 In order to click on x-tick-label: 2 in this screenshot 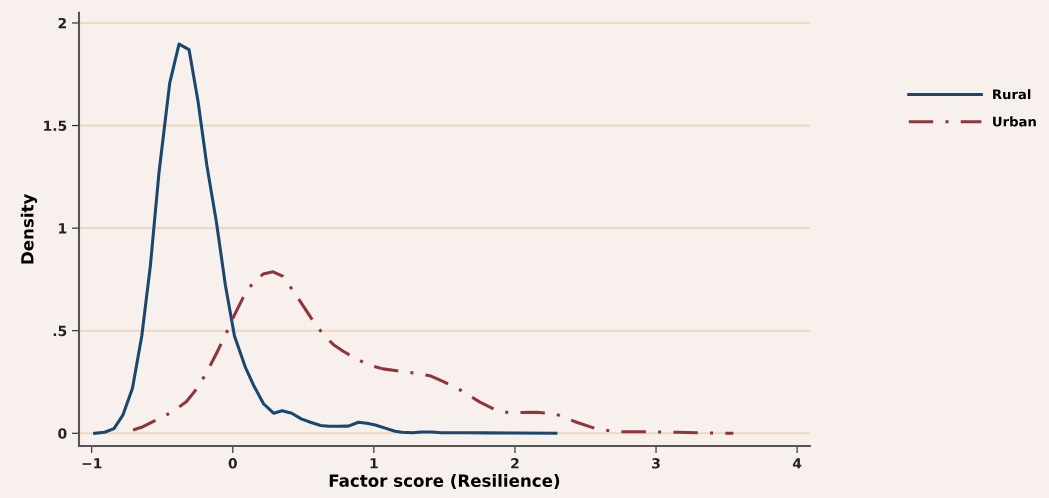, I will do `click(515, 463)`.